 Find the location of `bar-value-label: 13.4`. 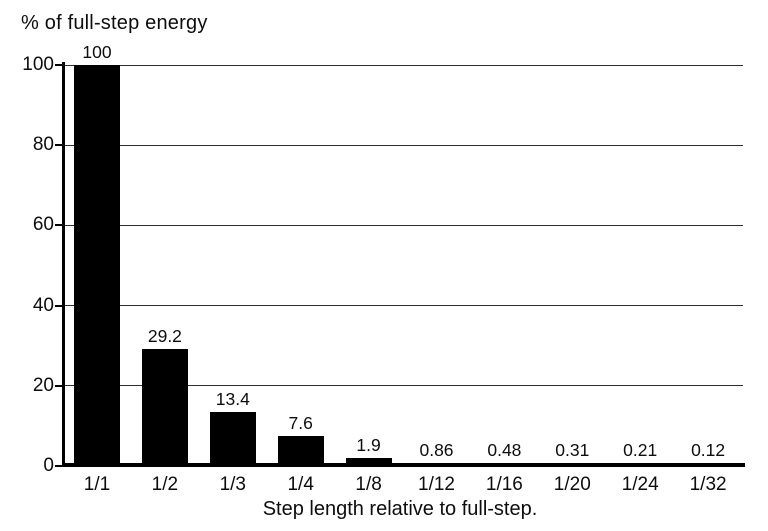

bar-value-label: 13.4 is located at coordinates (232, 399).